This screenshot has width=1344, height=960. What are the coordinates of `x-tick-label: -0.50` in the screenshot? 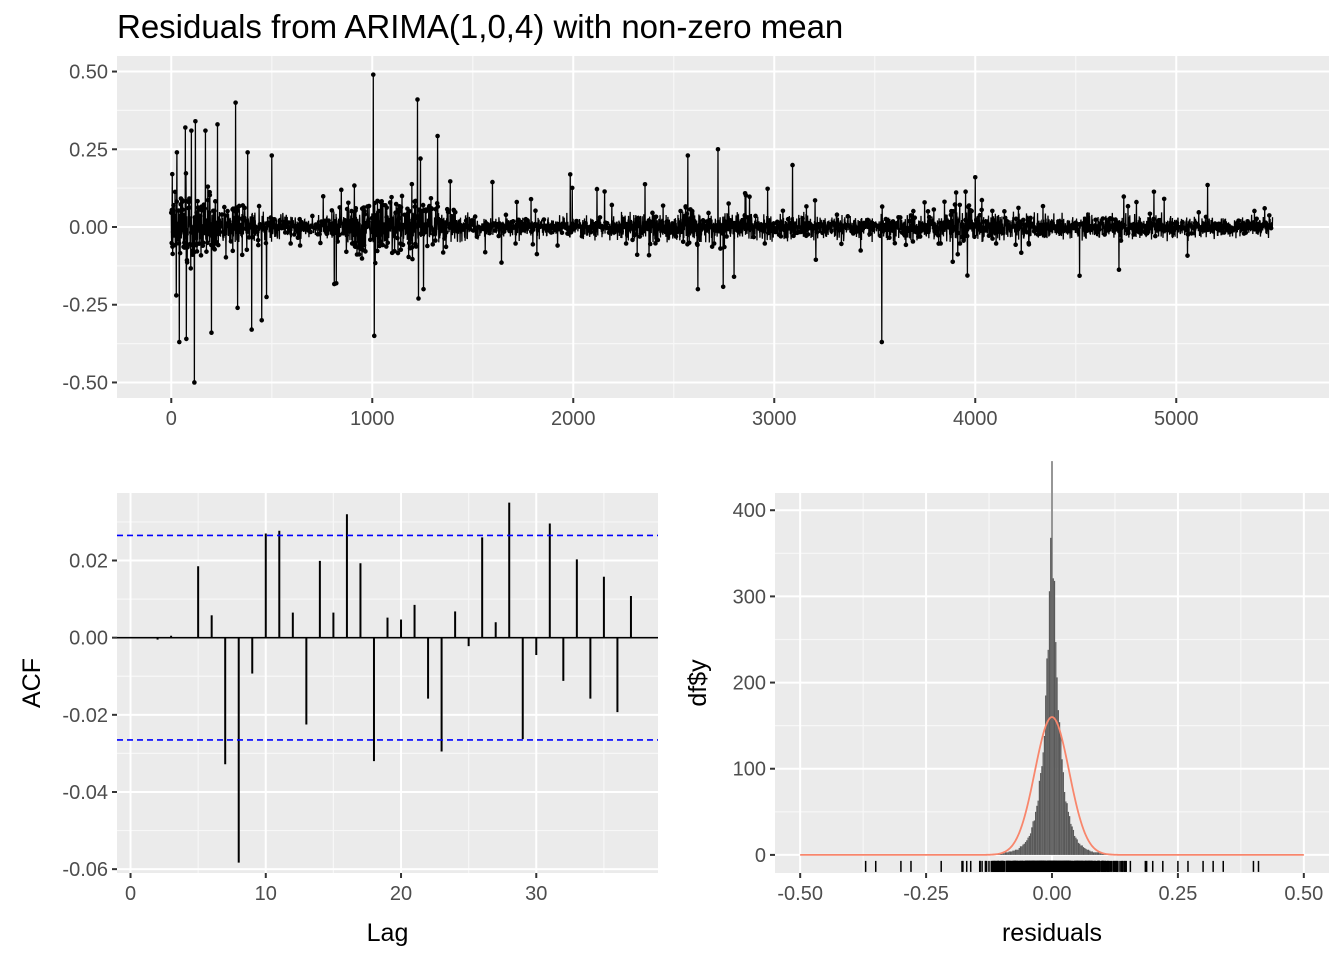 It's located at (800, 894).